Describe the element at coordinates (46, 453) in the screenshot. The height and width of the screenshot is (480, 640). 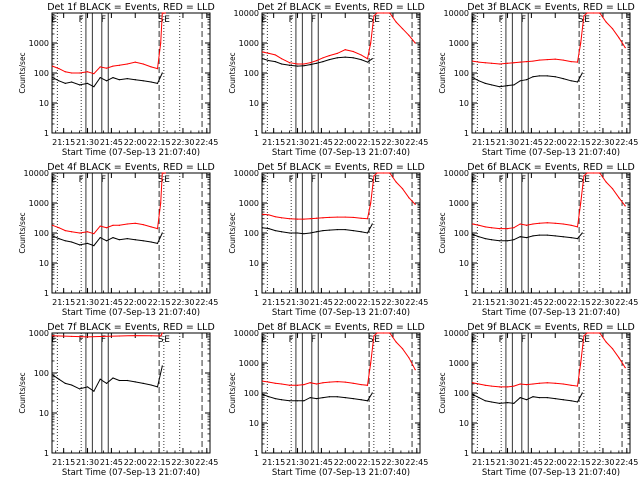
I see `y-tick-label: 1` at that location.